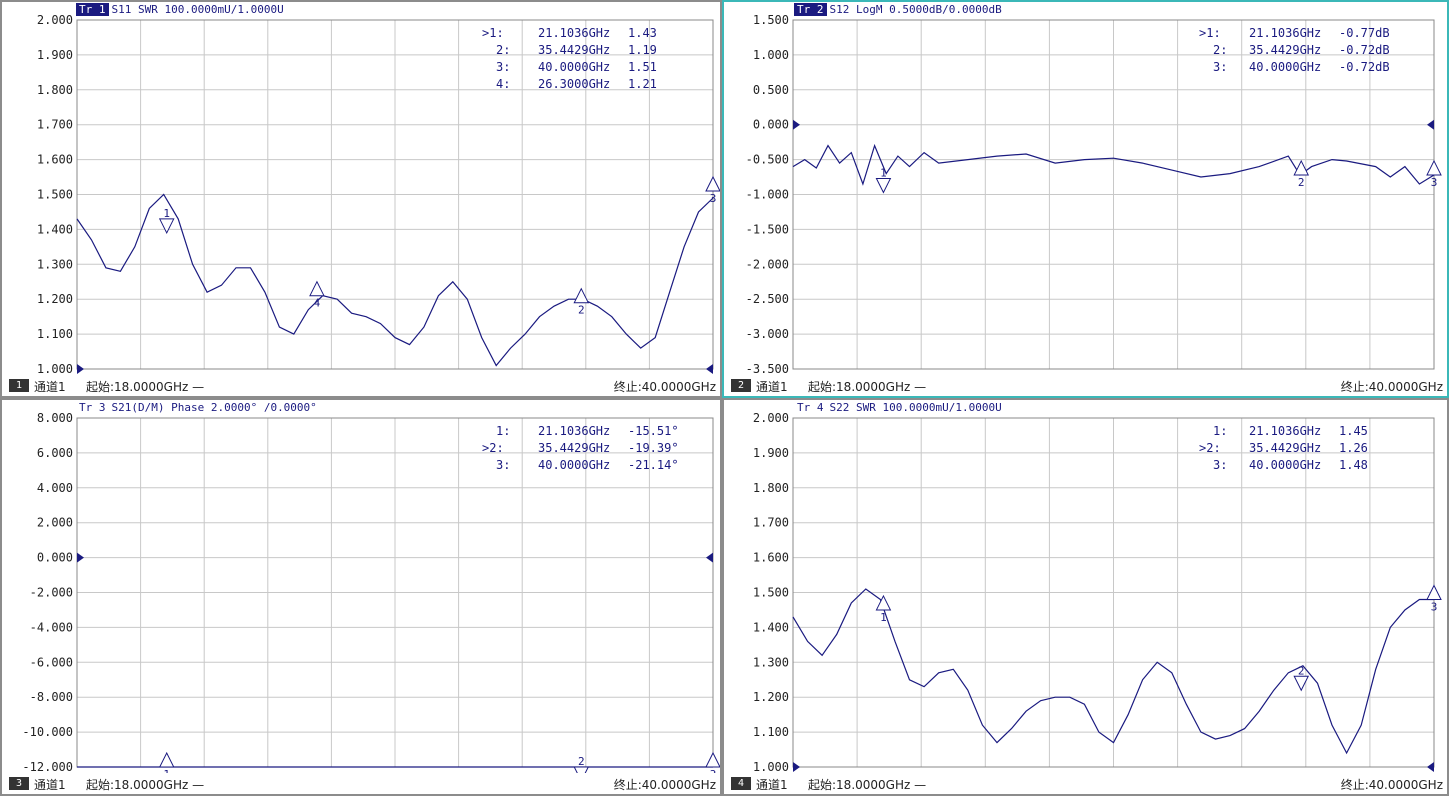 Image resolution: width=1449 pixels, height=796 pixels. What do you see at coordinates (653, 431) in the screenshot?
I see `marker-1-value: -15.51°` at bounding box center [653, 431].